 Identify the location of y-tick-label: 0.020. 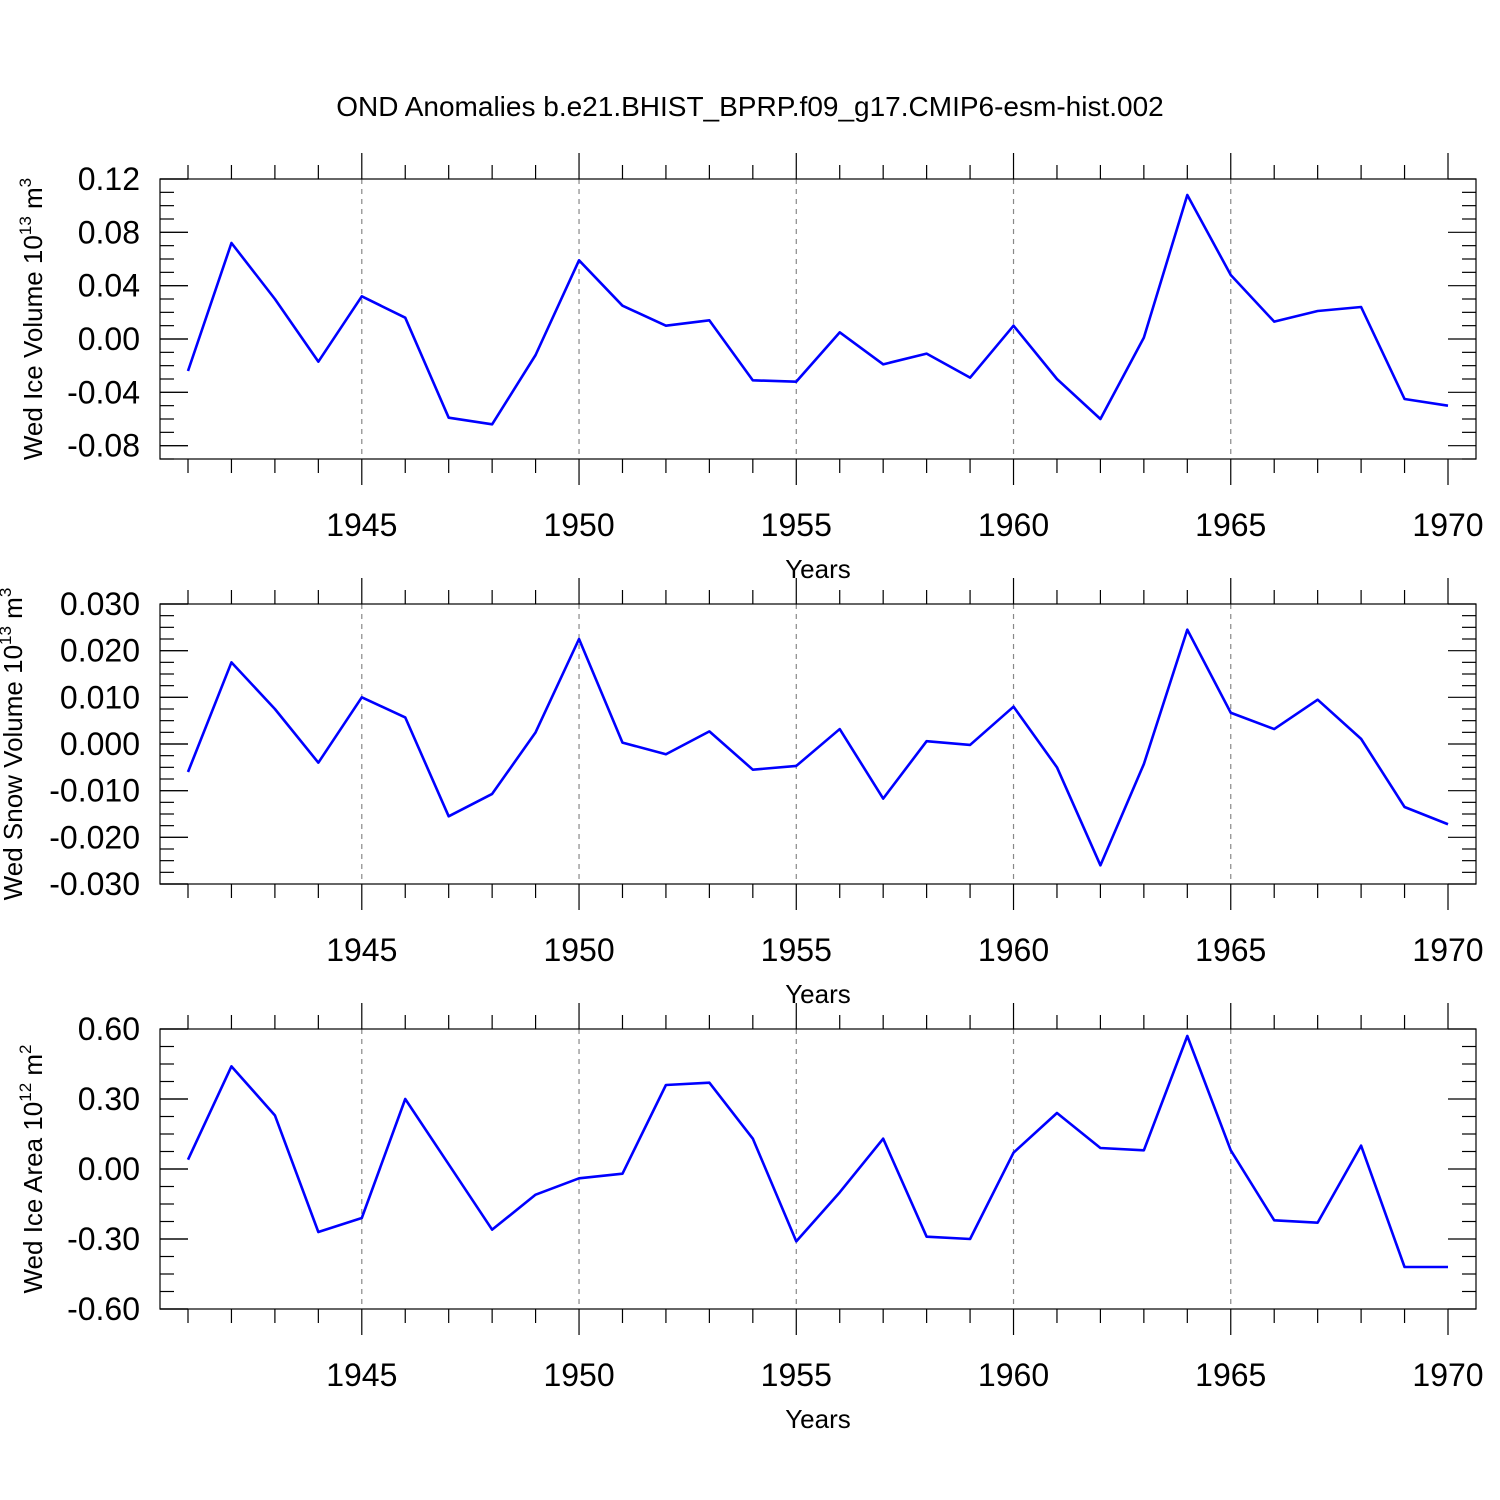
(100, 651).